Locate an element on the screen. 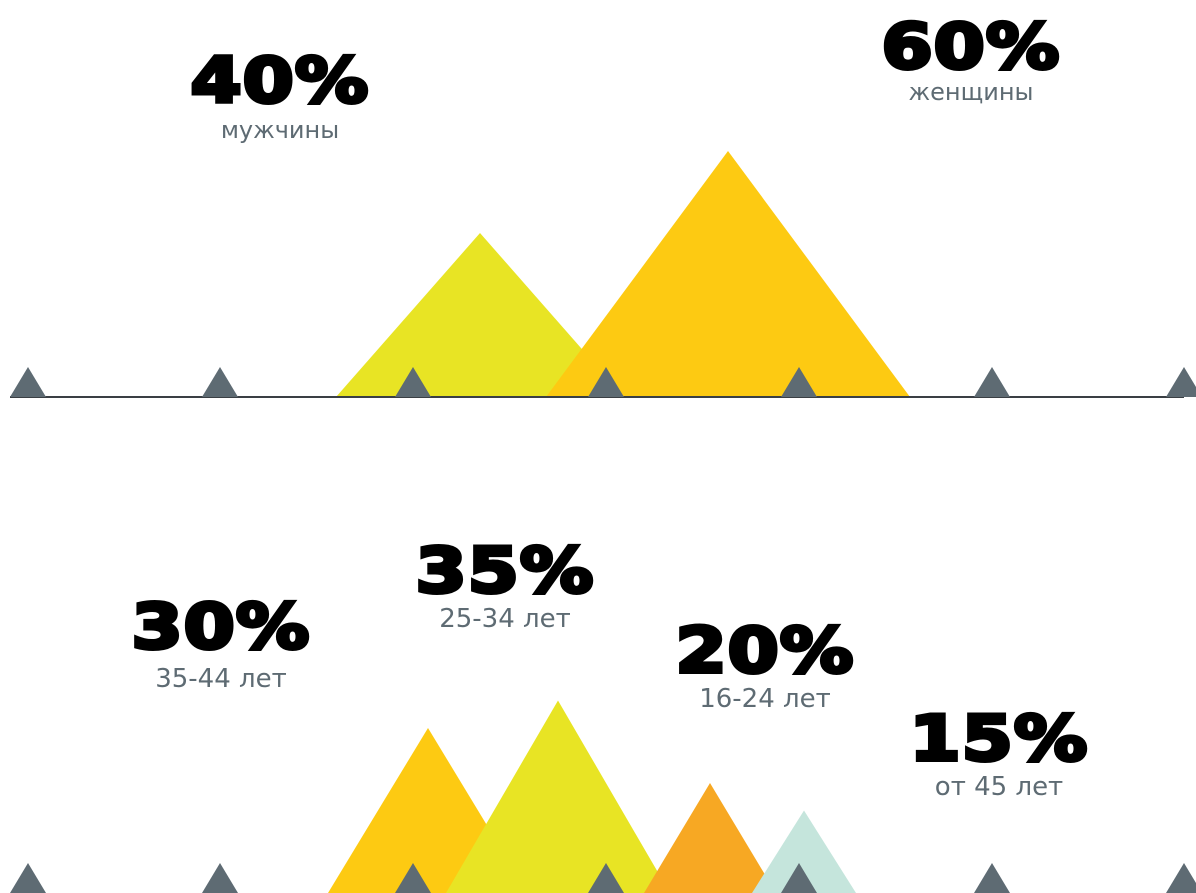 This screenshot has width=1196, height=893. value-label-45-plus: 15% is located at coordinates (998, 738).